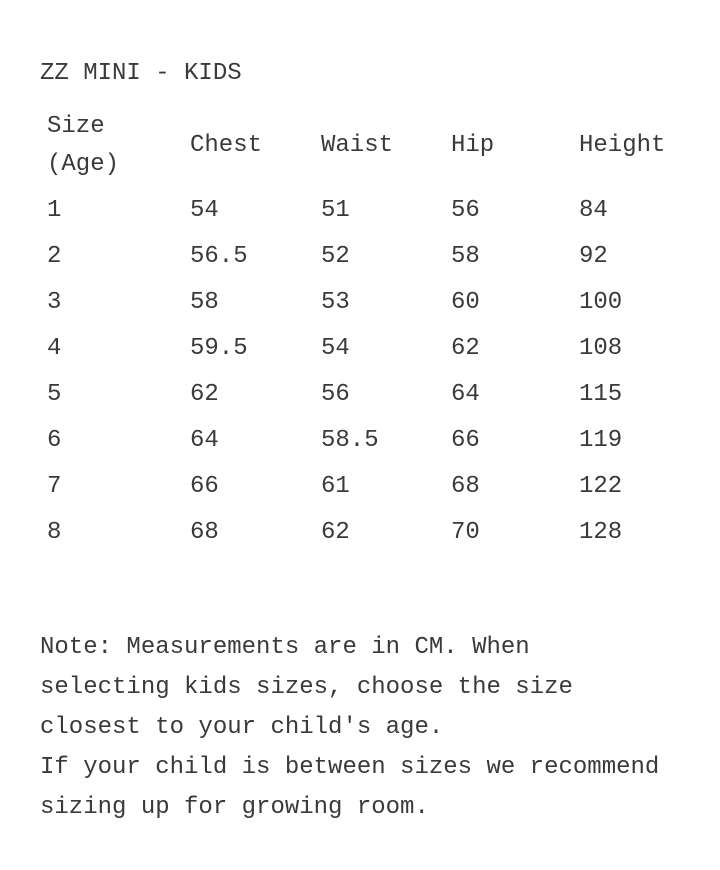 This screenshot has height=870, width=720. Describe the element at coordinates (357, 145) in the screenshot. I see `header-waist: Waist` at that location.